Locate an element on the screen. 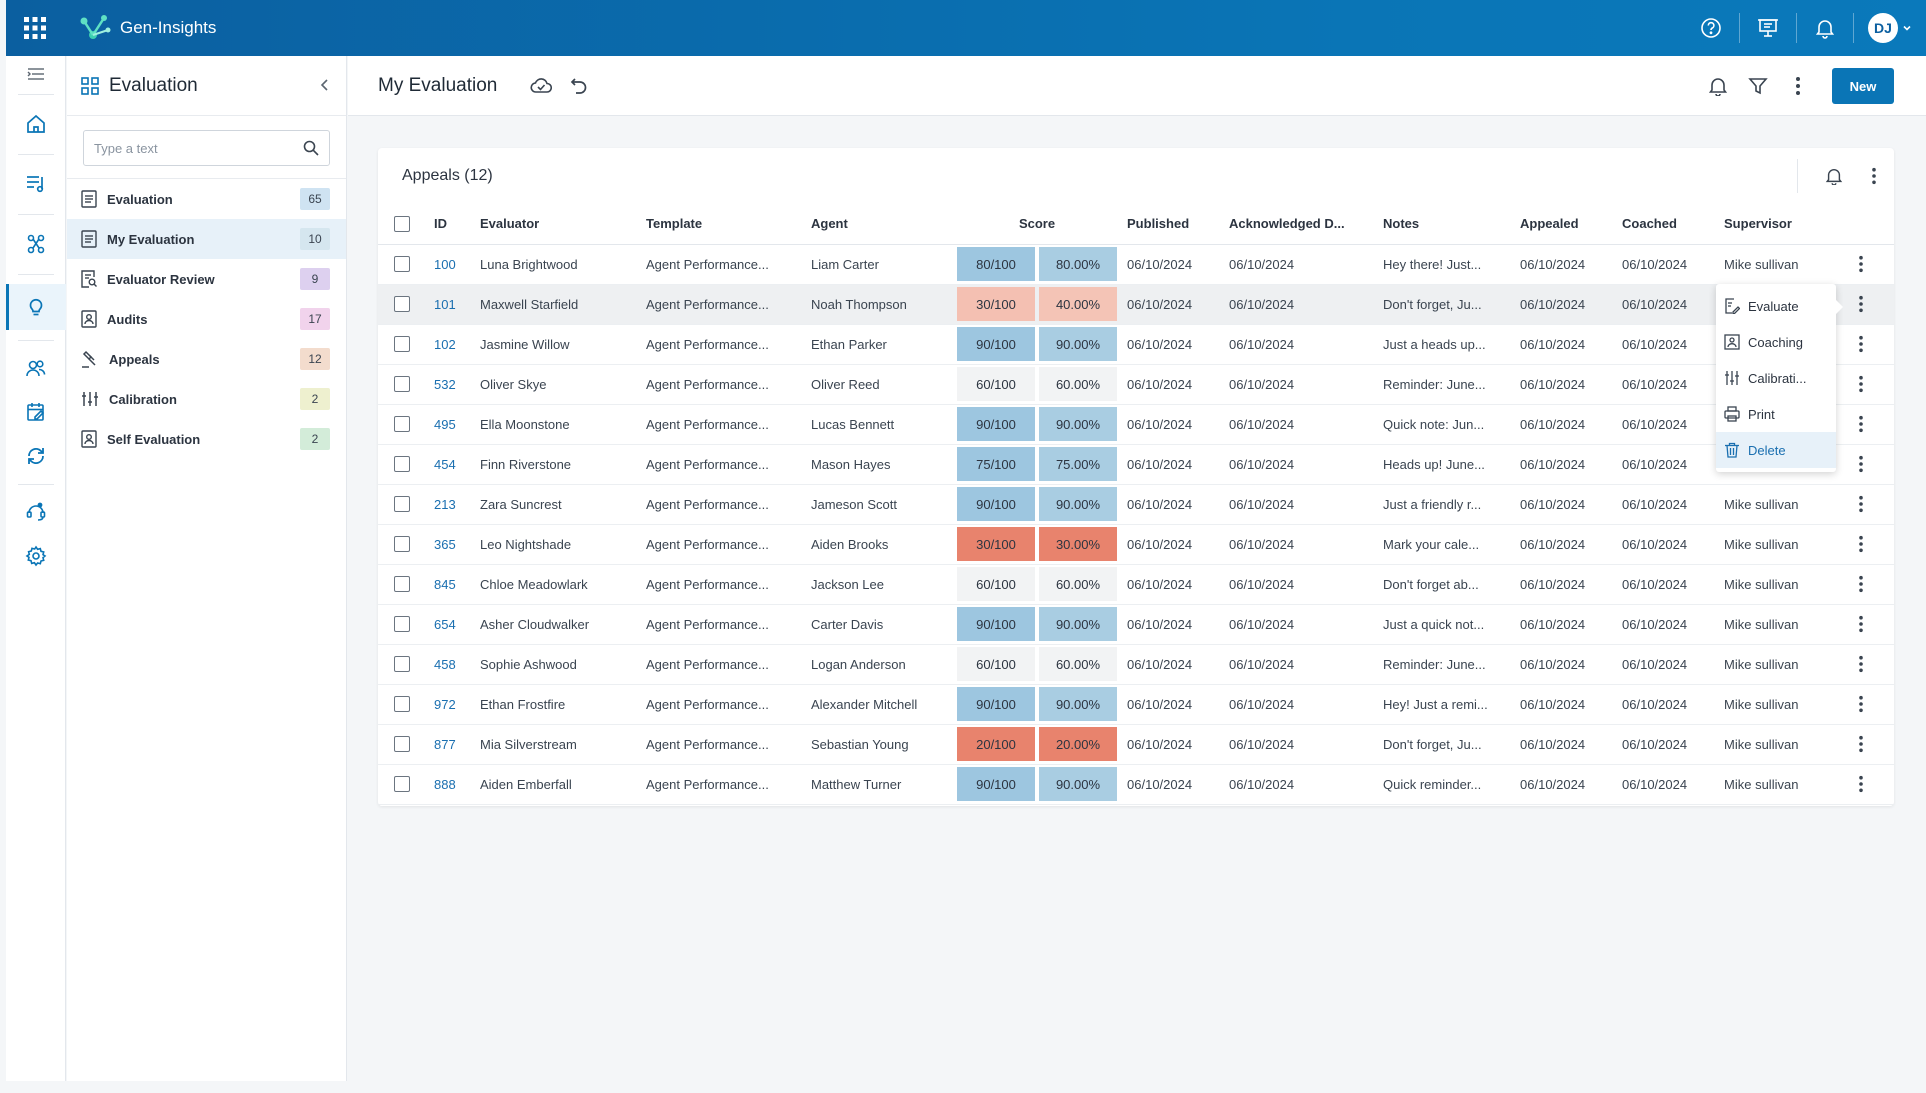  playlist-icon is located at coordinates (36, 184).